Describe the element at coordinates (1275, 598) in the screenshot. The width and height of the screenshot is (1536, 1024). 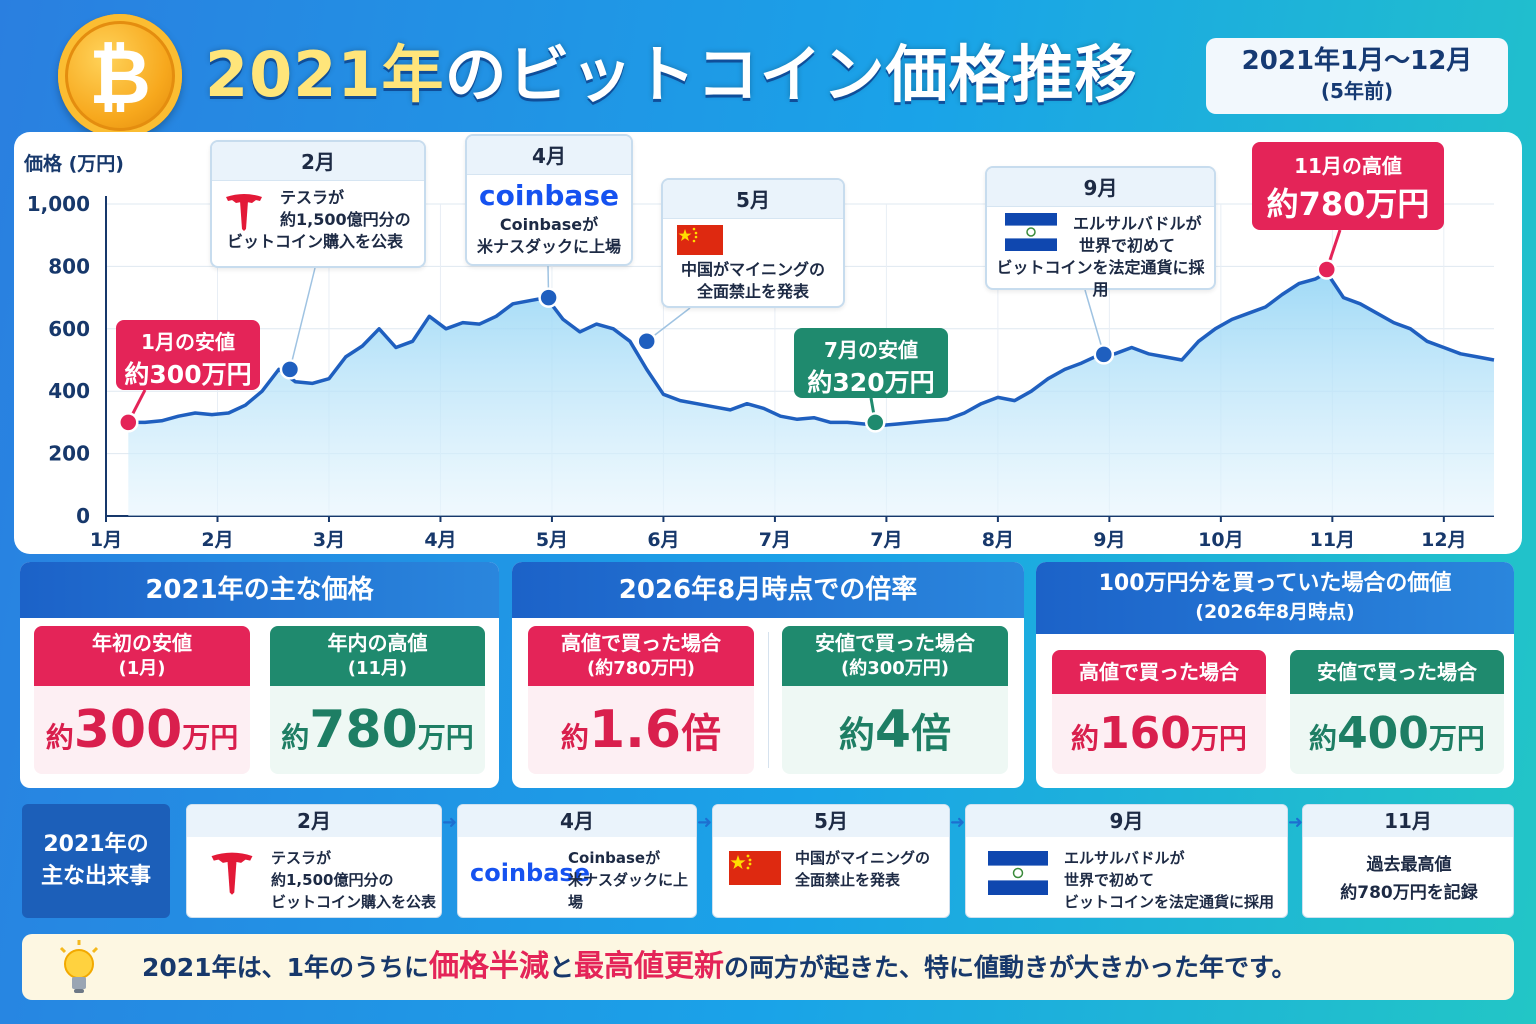
I see `section-title: 100万円分を買っていた場合の価値 (2026年8月時点)` at that location.